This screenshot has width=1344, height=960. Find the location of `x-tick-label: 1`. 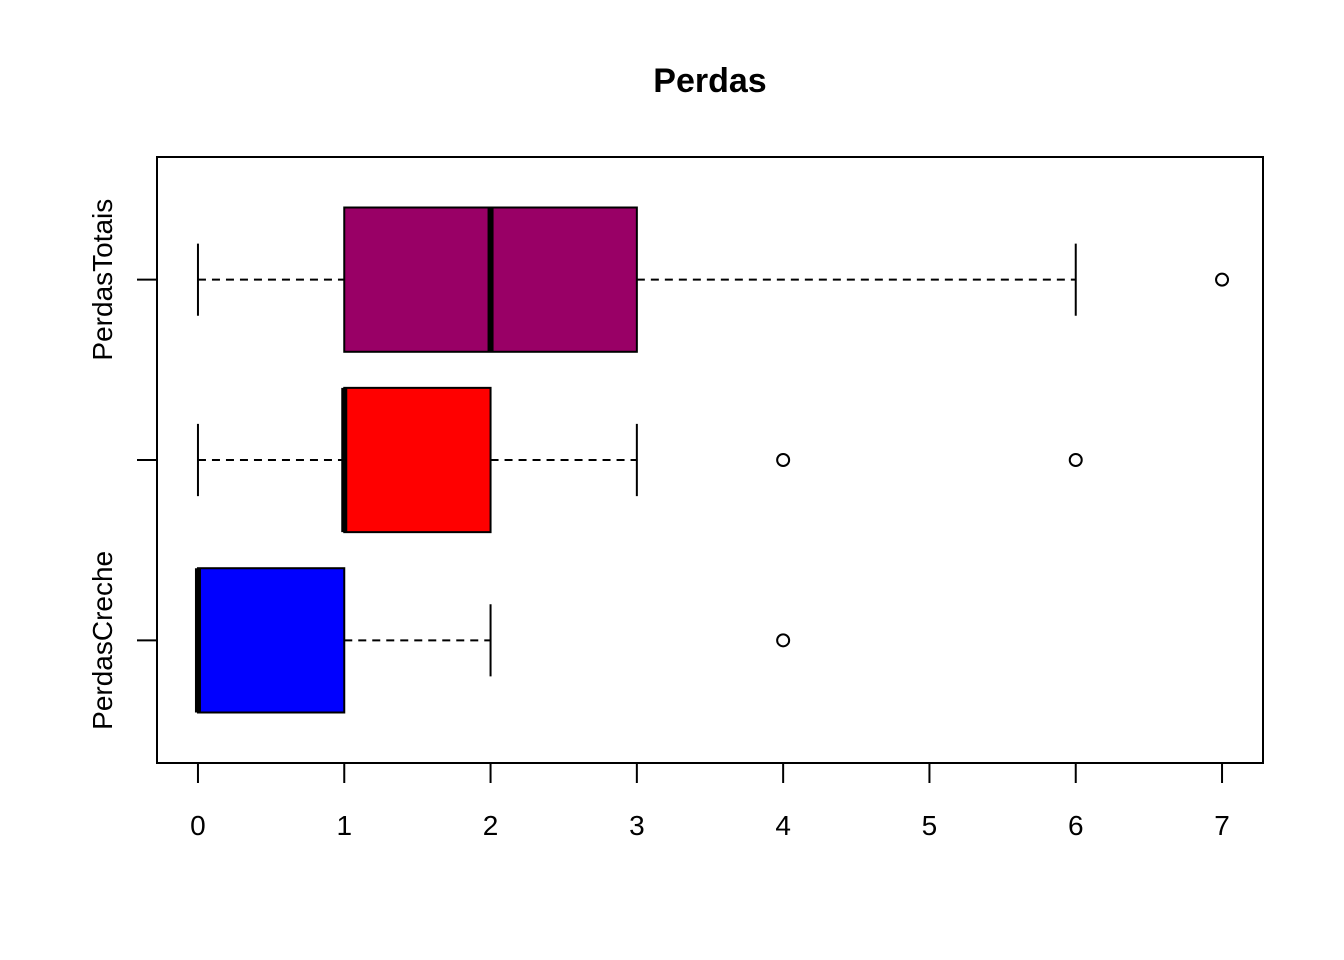

x-tick-label: 1 is located at coordinates (344, 825).